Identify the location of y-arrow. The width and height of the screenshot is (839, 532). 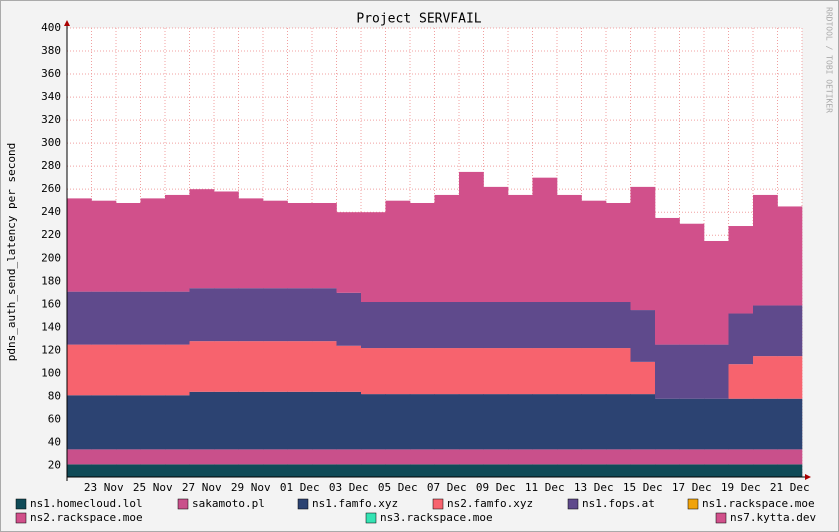
(67, 23).